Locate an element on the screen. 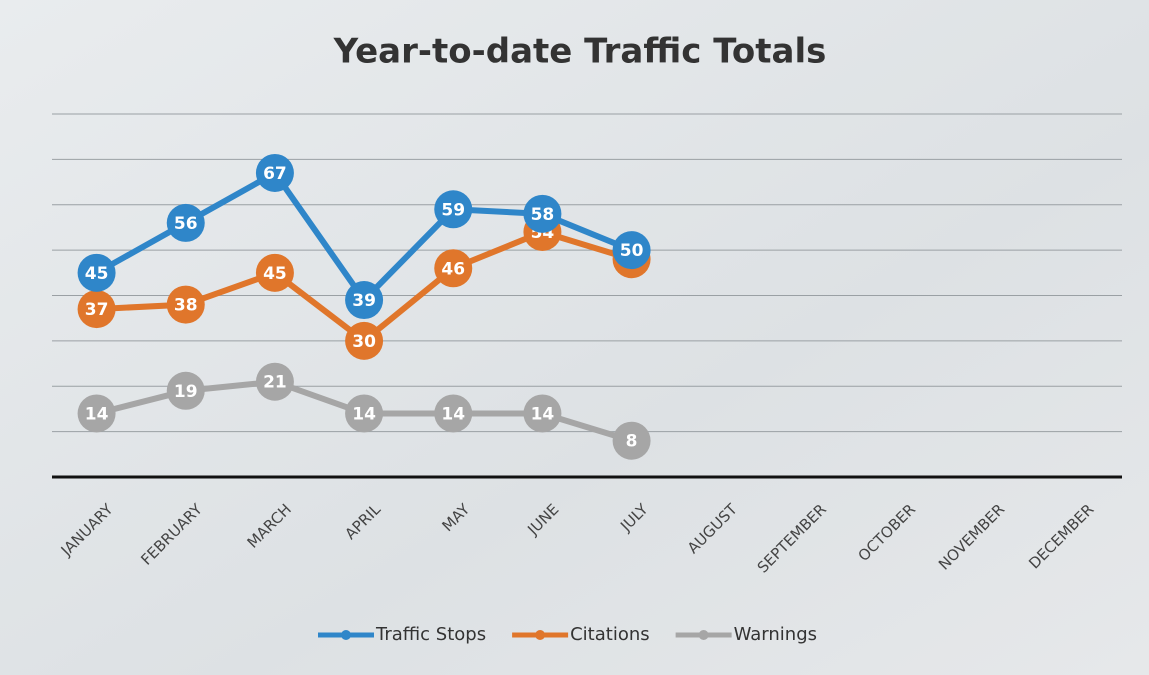  data-label: 38 is located at coordinates (186, 306).